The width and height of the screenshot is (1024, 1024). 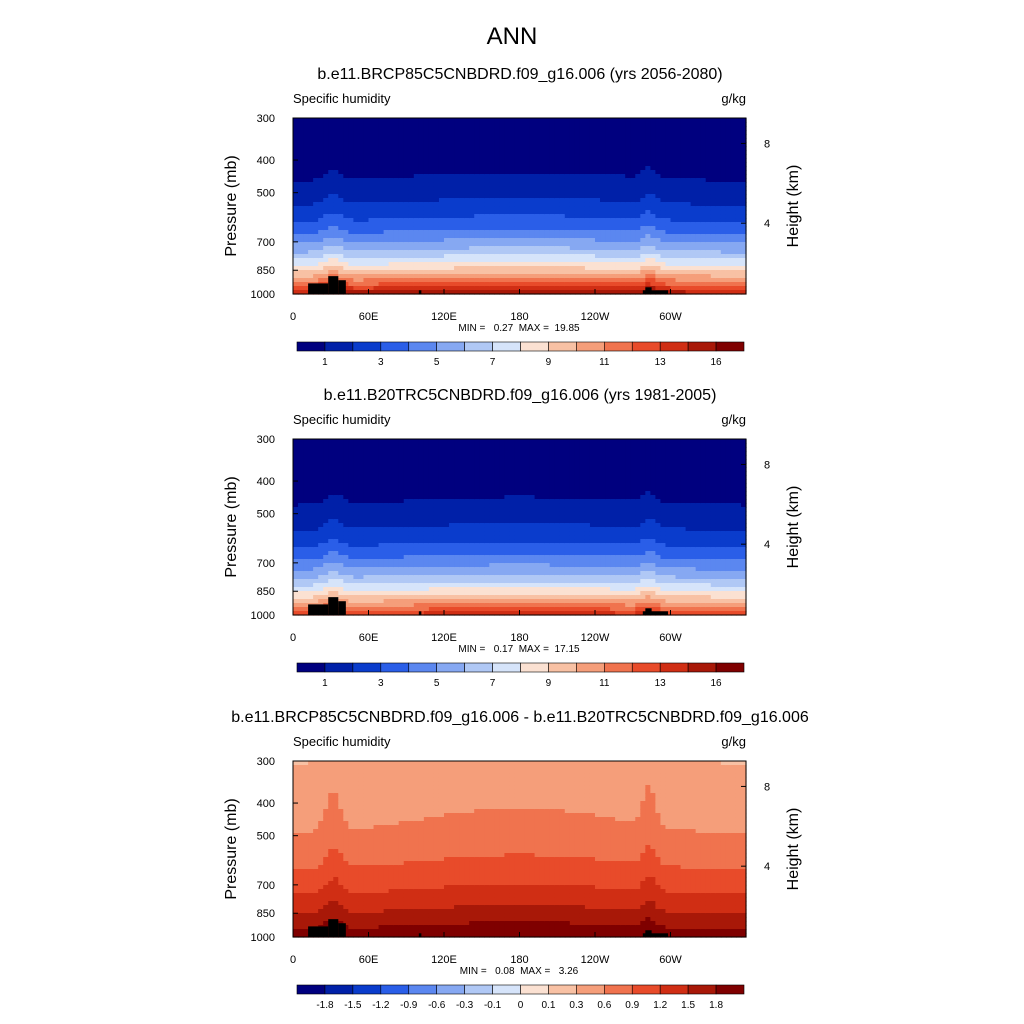 I want to click on colorbar-swatch, so click(x=422, y=346).